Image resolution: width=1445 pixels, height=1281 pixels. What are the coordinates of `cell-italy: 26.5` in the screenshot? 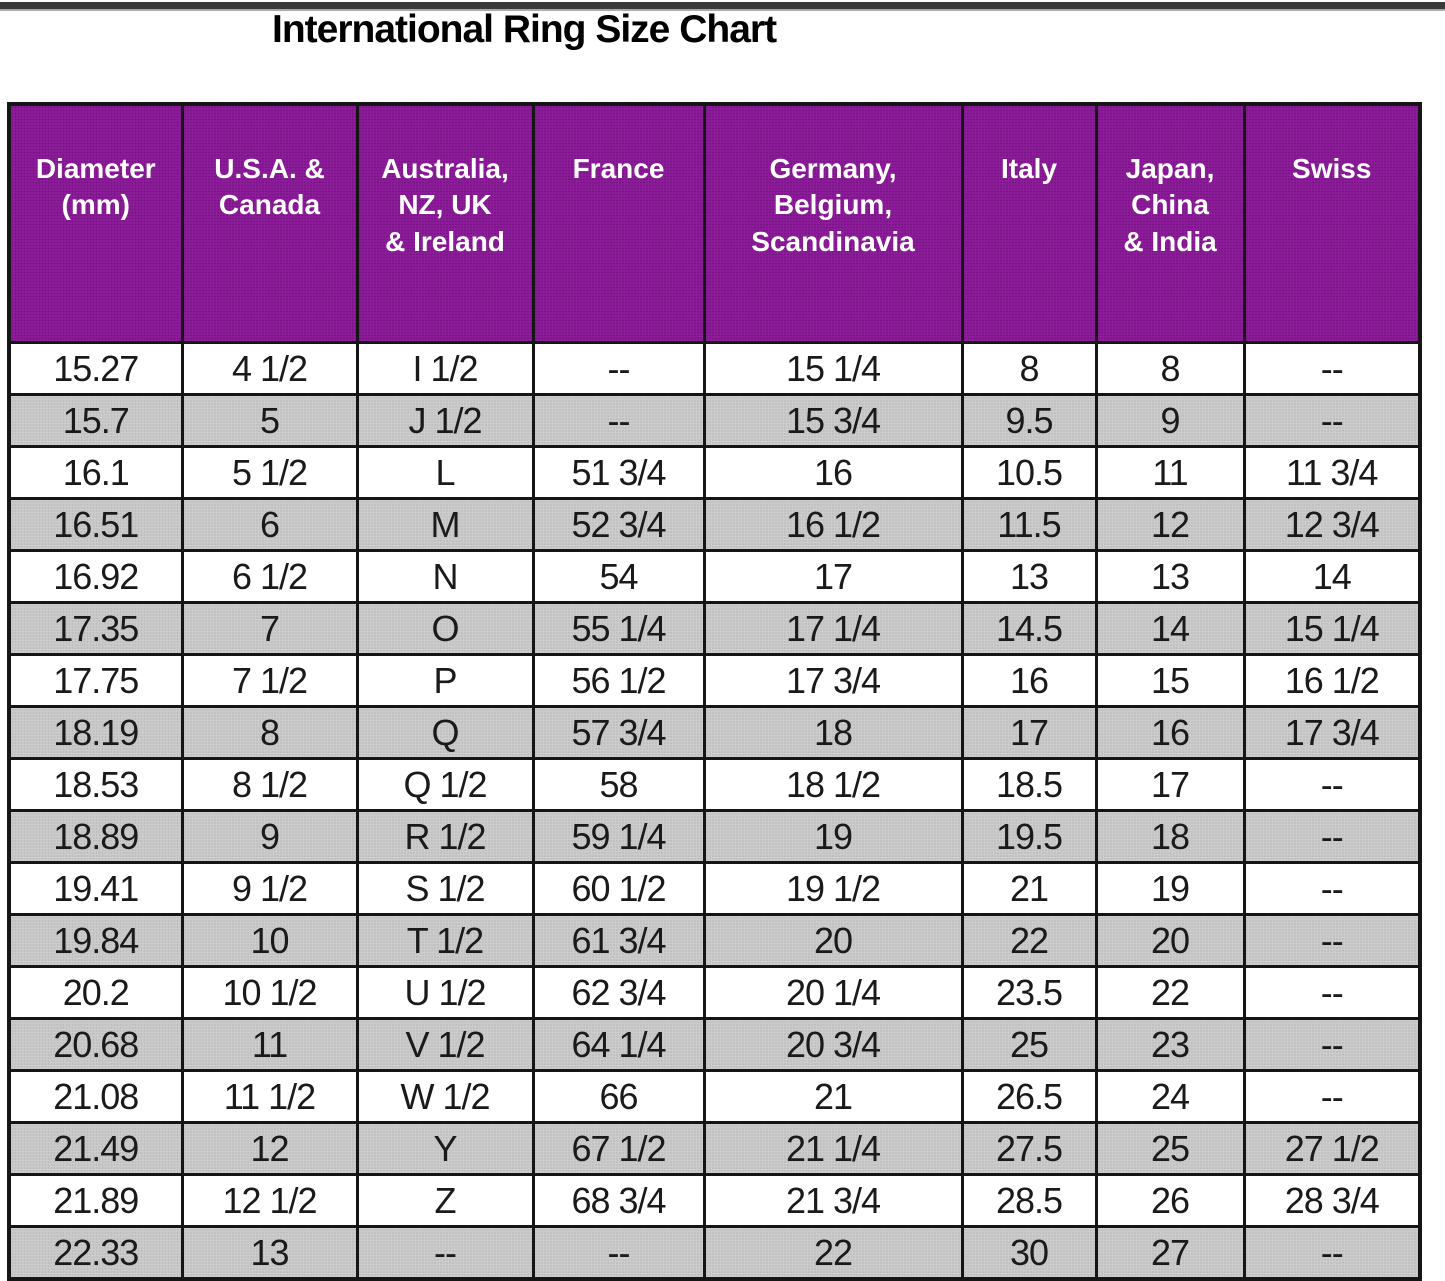 It's located at (1029, 1096).